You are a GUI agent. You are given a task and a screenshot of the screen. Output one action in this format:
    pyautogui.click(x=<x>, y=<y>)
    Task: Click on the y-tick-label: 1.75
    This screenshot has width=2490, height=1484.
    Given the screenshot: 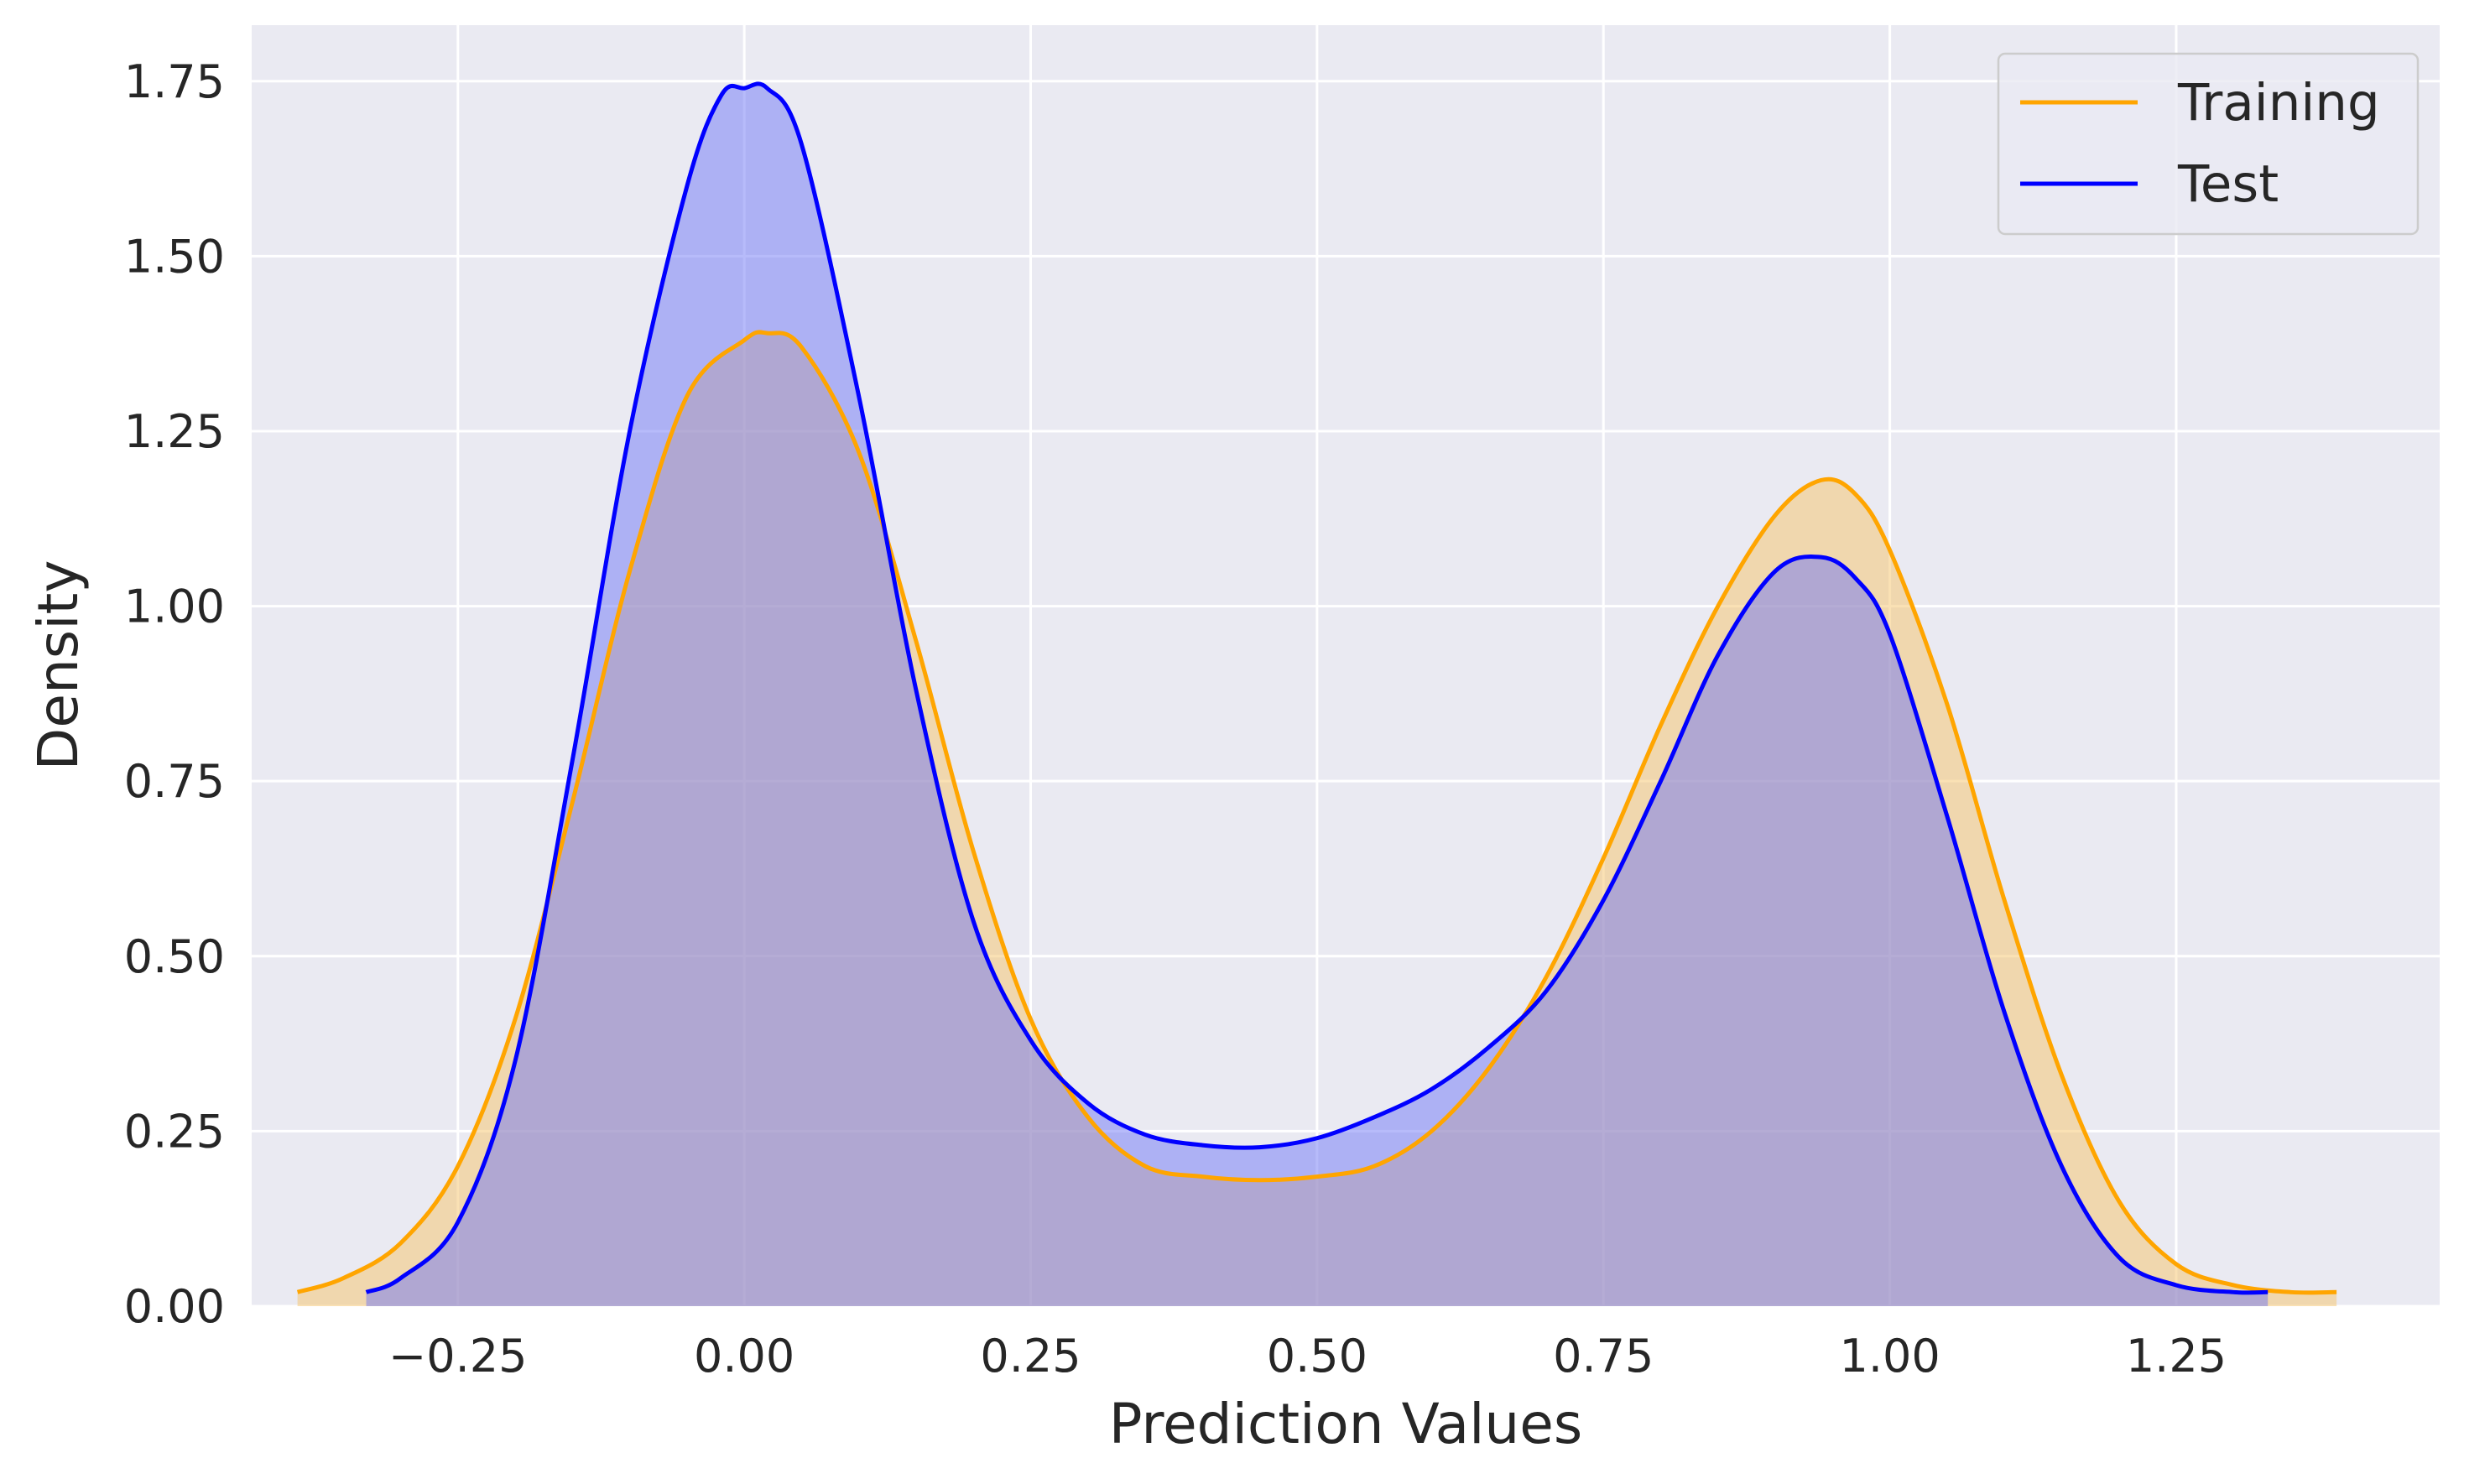 What is the action you would take?
    pyautogui.click(x=175, y=81)
    